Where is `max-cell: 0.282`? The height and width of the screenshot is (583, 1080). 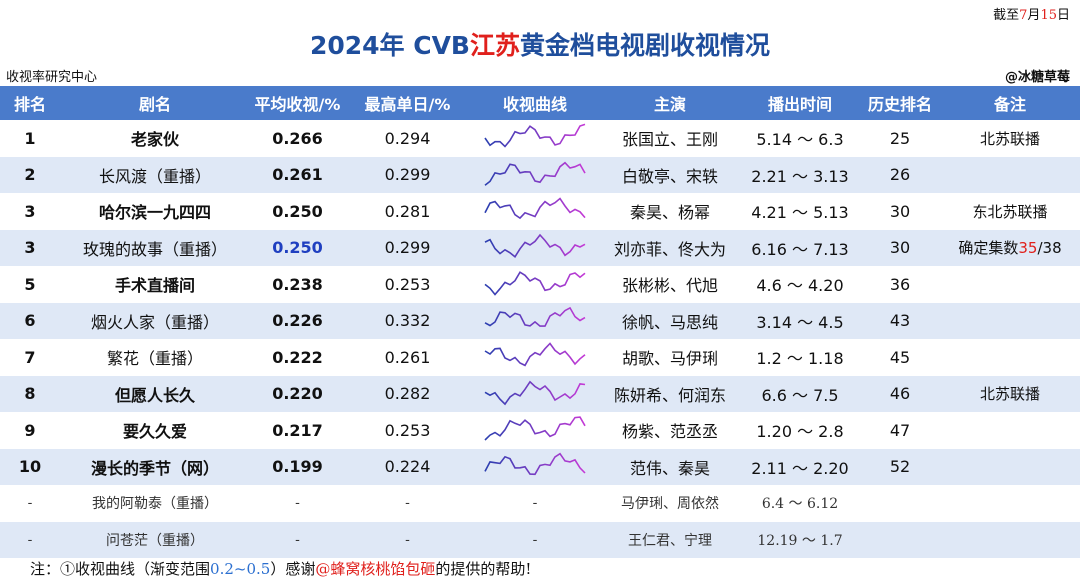 max-cell: 0.282 is located at coordinates (407, 393).